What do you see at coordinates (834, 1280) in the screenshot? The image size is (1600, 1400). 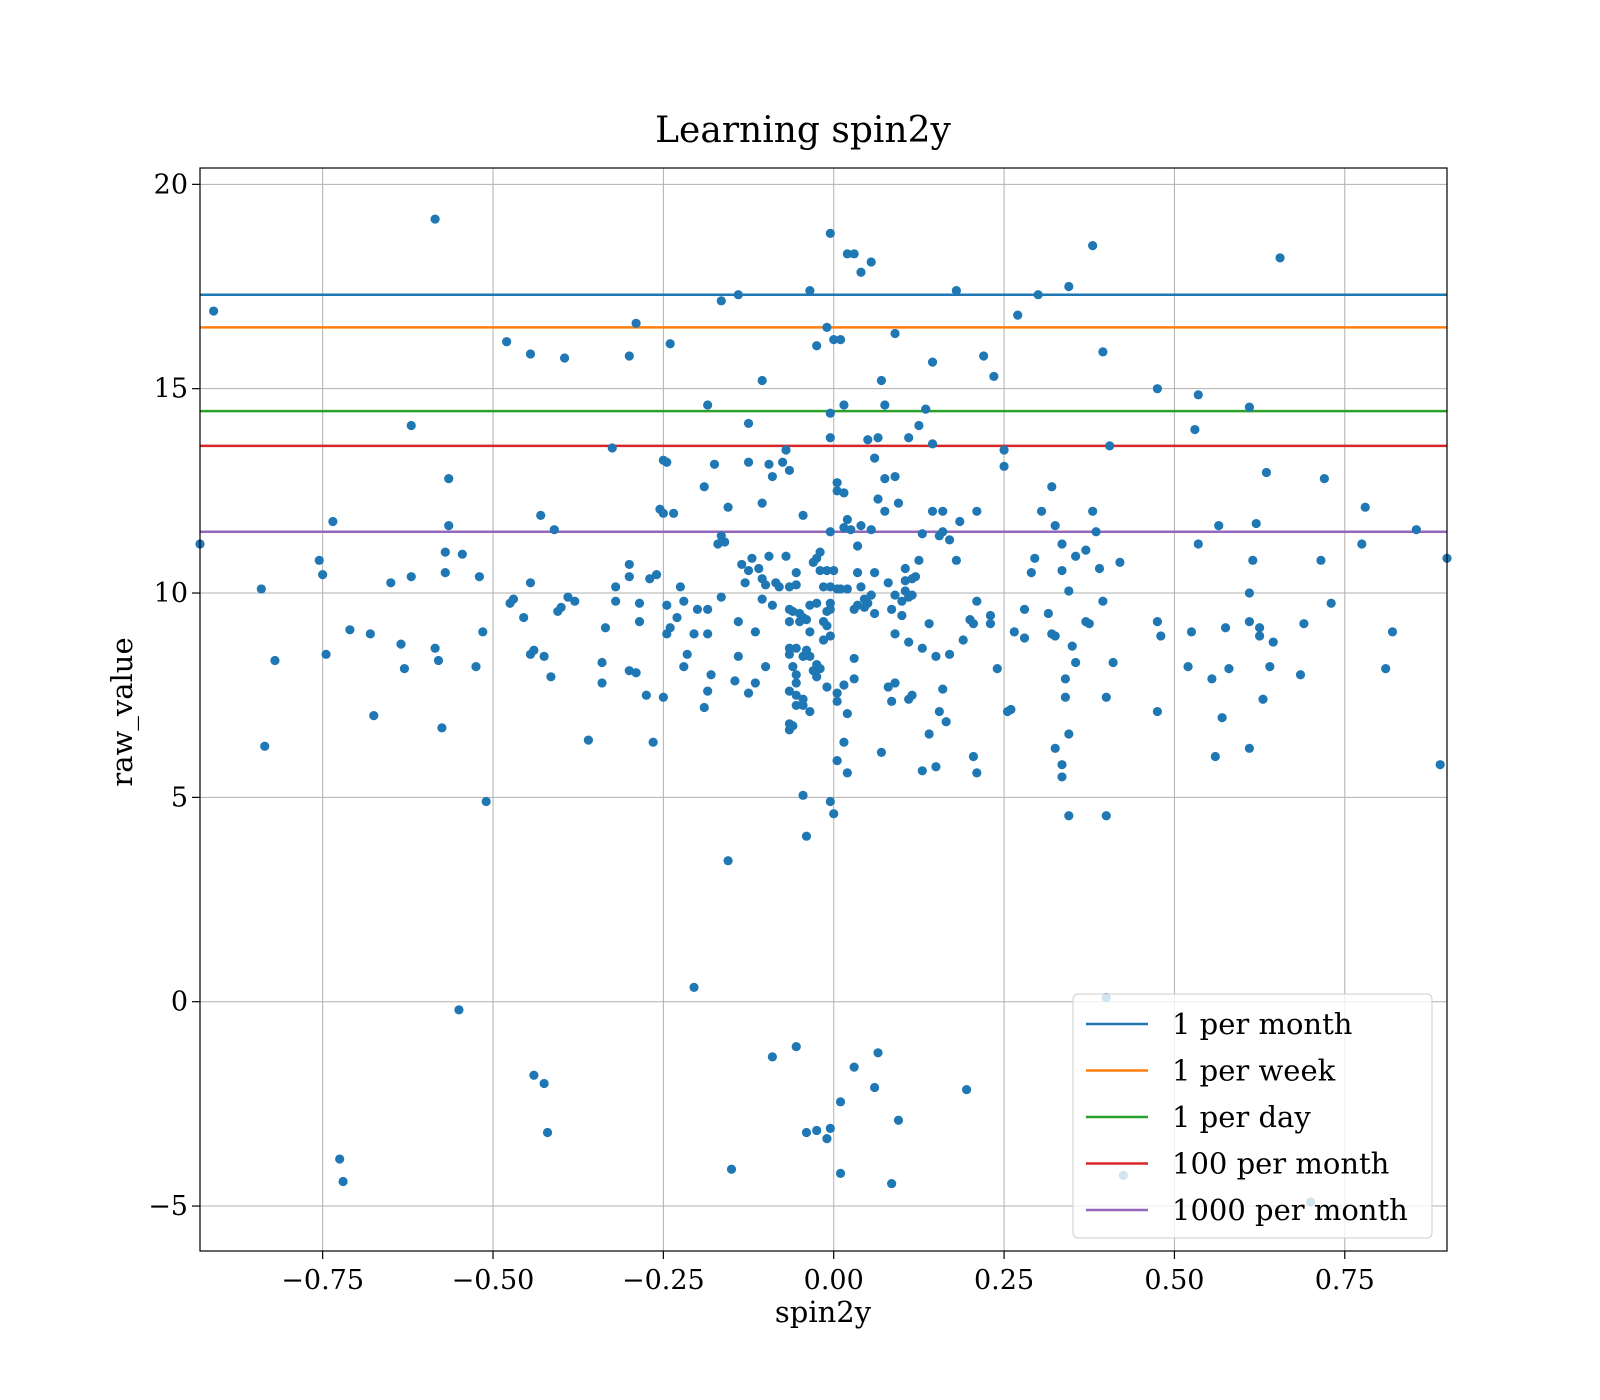 I see `x-tick-label: 0.00` at bounding box center [834, 1280].